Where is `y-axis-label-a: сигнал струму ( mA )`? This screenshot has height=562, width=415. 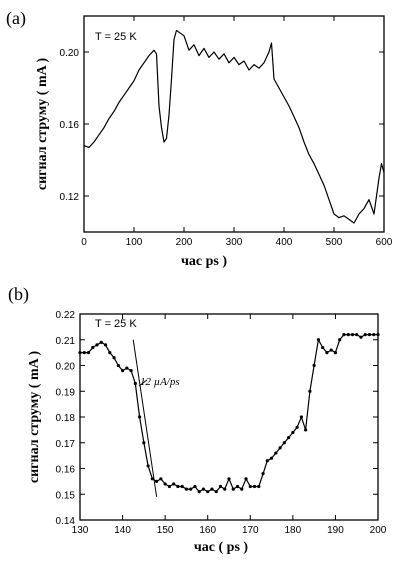
y-axis-label-a: сигнал струму ( mA ) is located at coordinates (42, 124).